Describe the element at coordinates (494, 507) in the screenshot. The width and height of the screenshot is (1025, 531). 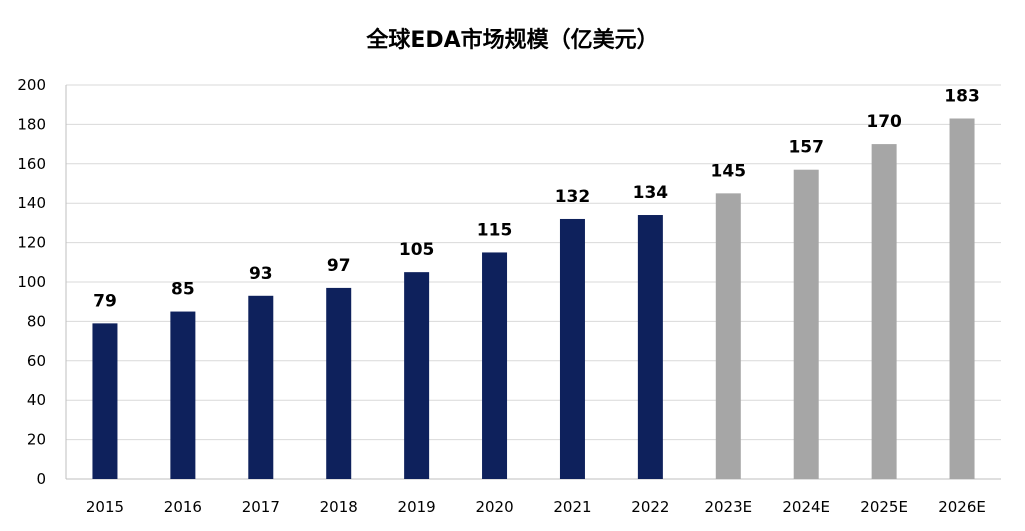
I see `x-tick-label: 2020` at that location.